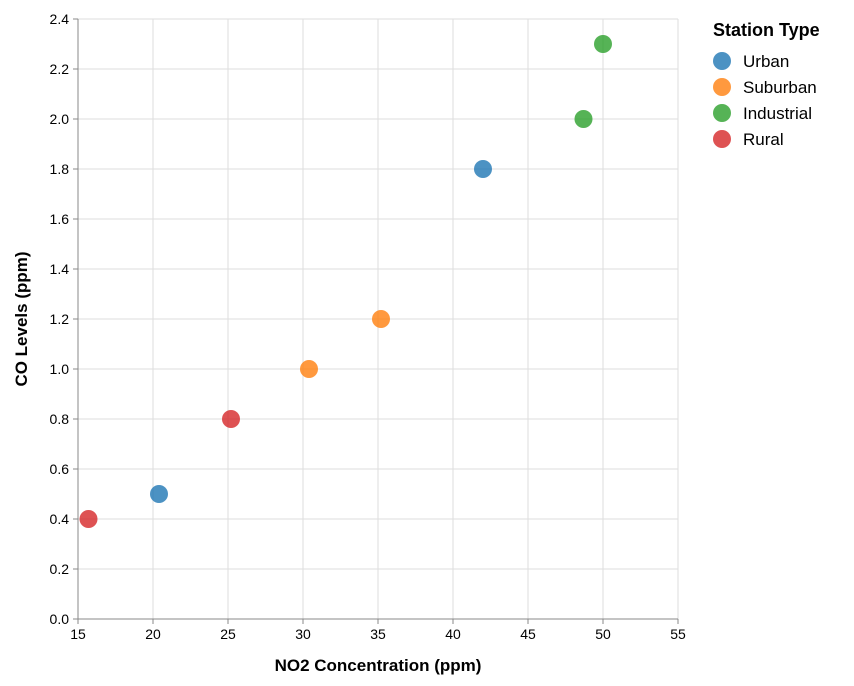 This screenshot has height=686, width=854. I want to click on y-tick-label: 0.0, so click(60, 619).